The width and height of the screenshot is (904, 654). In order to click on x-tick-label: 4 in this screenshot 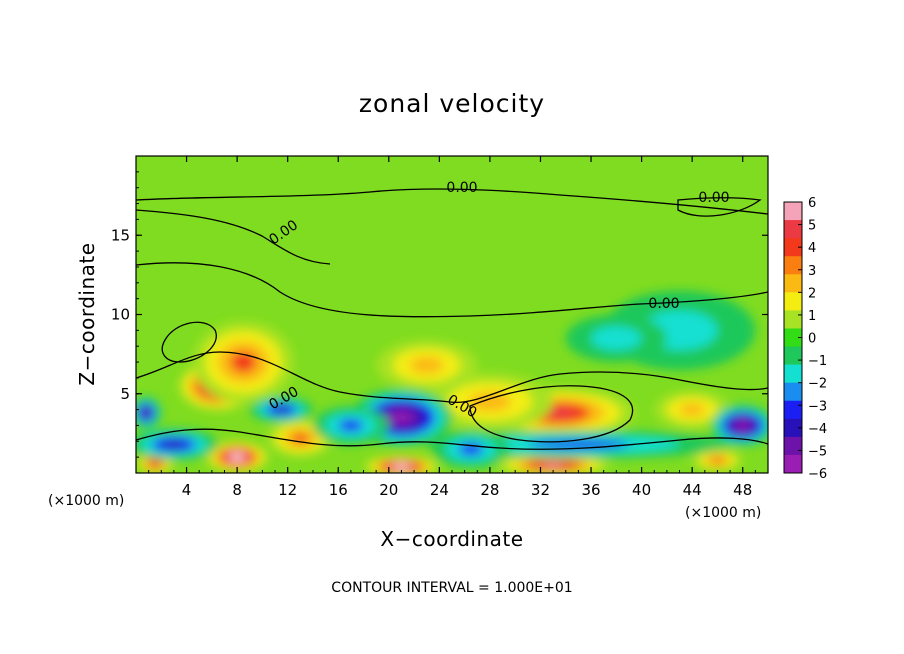, I will do `click(187, 490)`.